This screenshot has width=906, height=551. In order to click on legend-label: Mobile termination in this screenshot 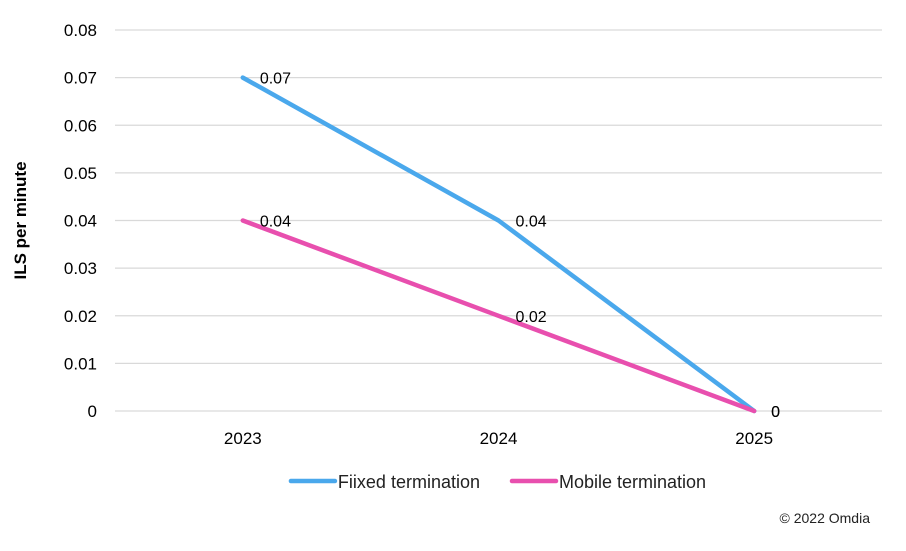, I will do `click(632, 482)`.